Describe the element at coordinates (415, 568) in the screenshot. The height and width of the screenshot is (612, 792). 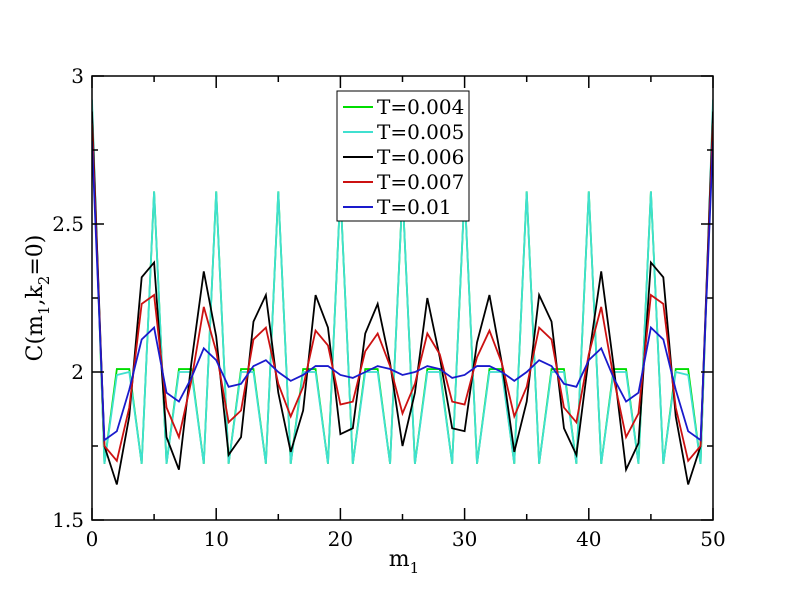
I see `x-axis-label-subscript: 1` at that location.